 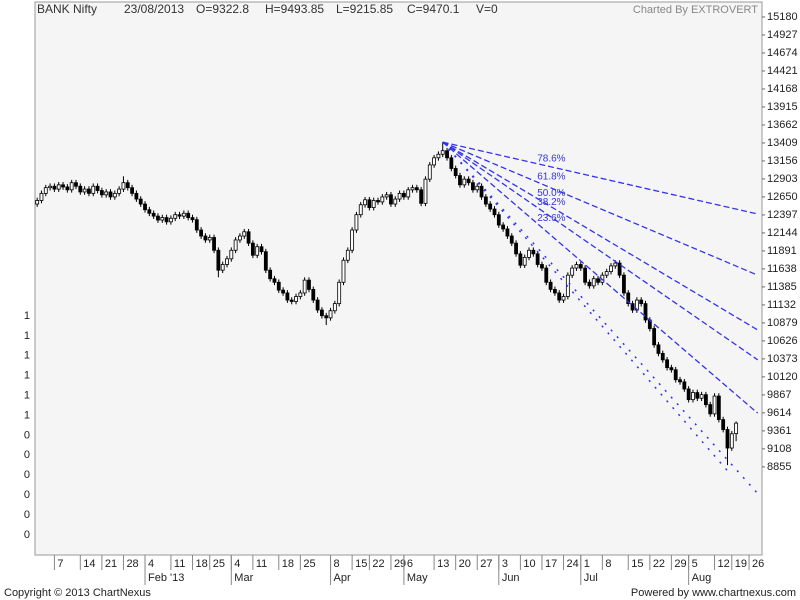 I want to click on y-tick-label: 10120, so click(x=782, y=377).